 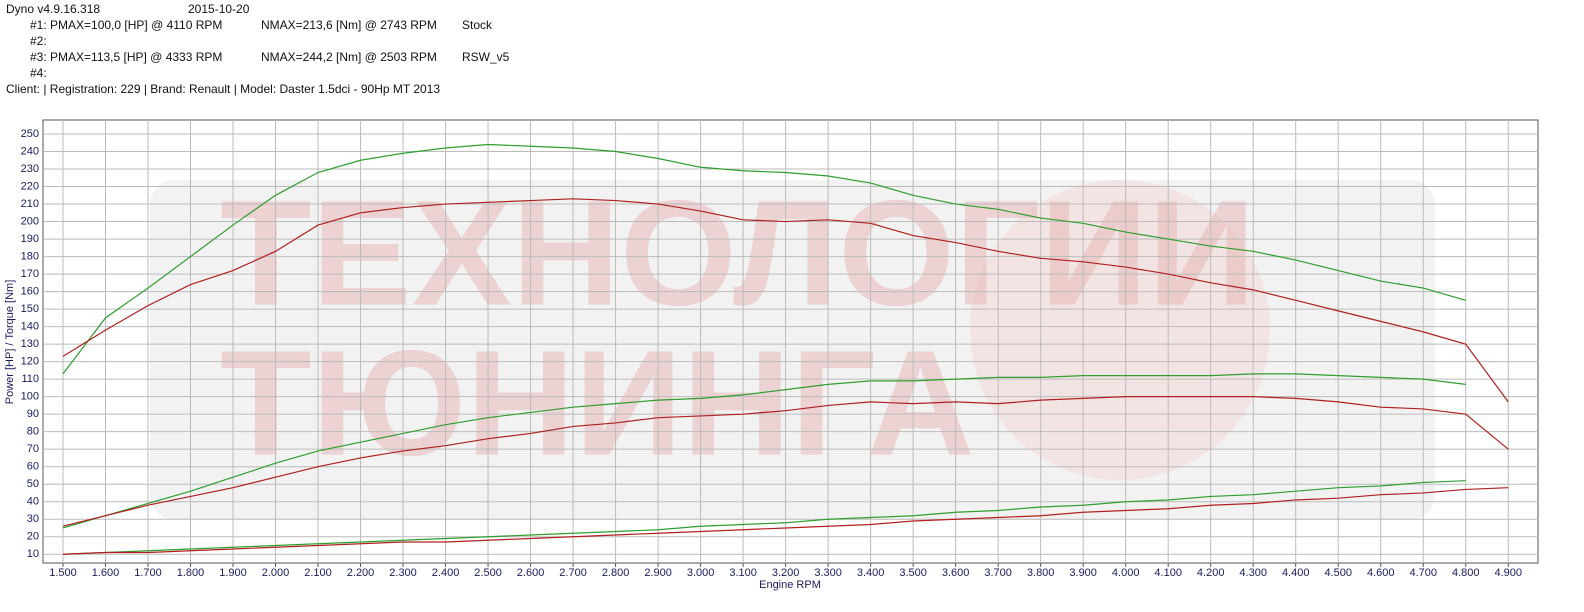 I want to click on x-tick-label: 4.800, so click(x=1466, y=573).